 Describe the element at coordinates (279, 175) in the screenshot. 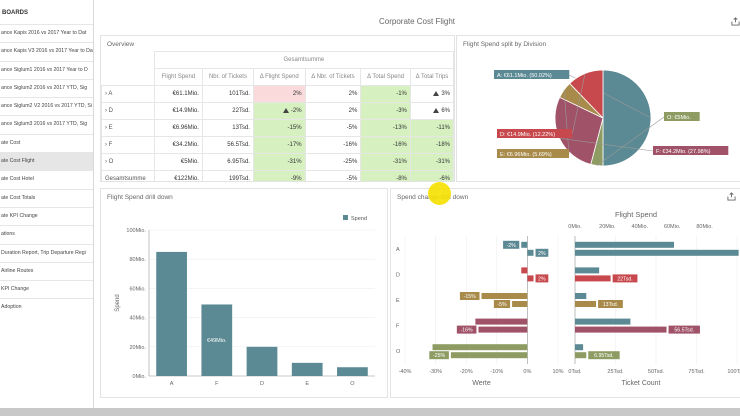

I see `table-cell: -9%` at that location.